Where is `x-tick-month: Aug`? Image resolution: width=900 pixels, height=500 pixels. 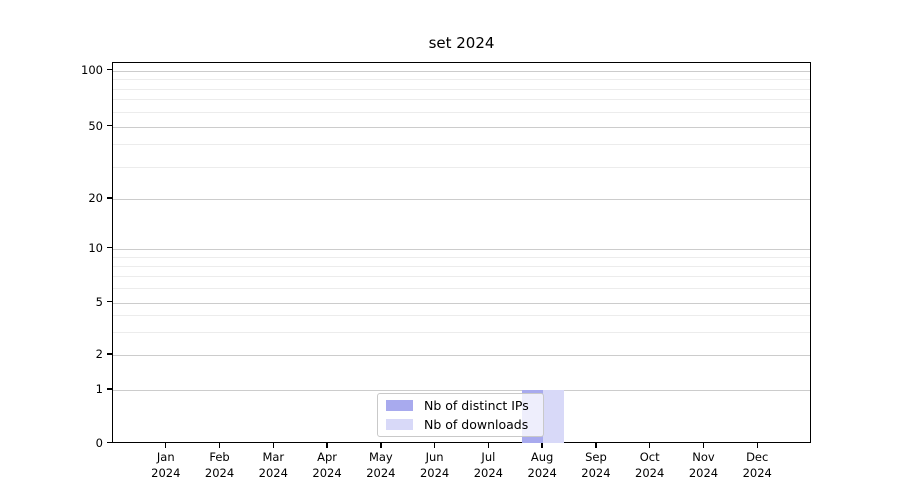
x-tick-month: Aug is located at coordinates (542, 457).